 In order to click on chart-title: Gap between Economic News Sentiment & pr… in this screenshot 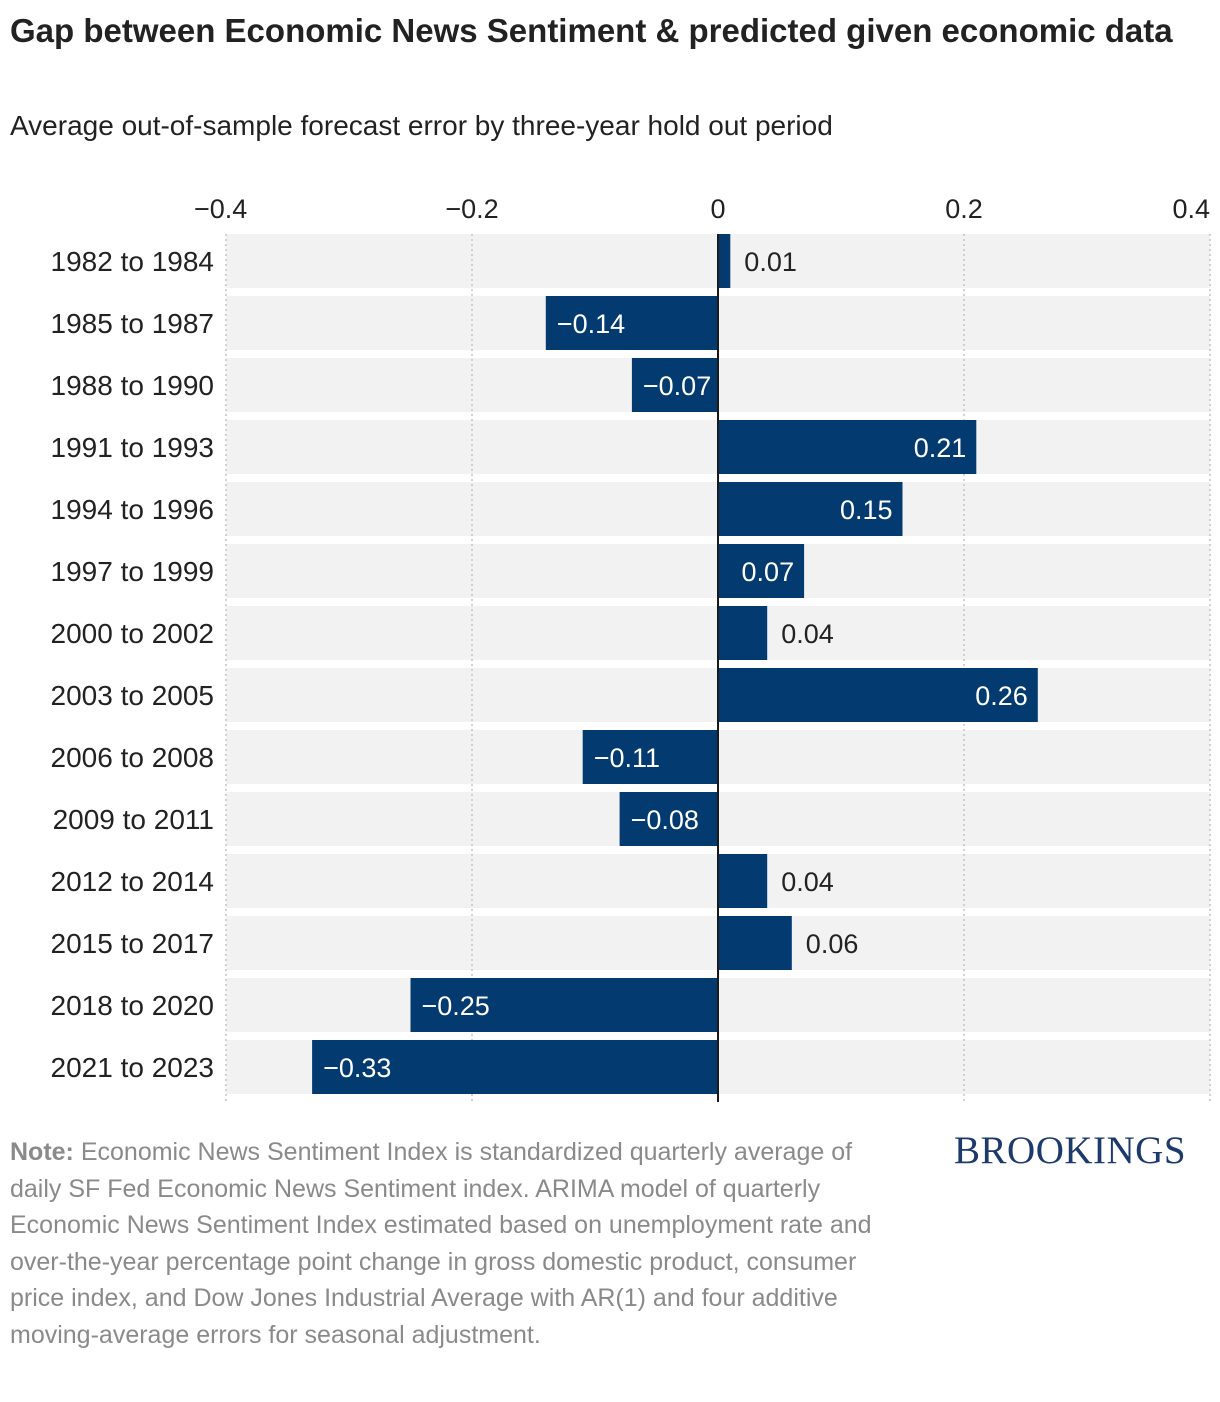, I will do `click(591, 30)`.